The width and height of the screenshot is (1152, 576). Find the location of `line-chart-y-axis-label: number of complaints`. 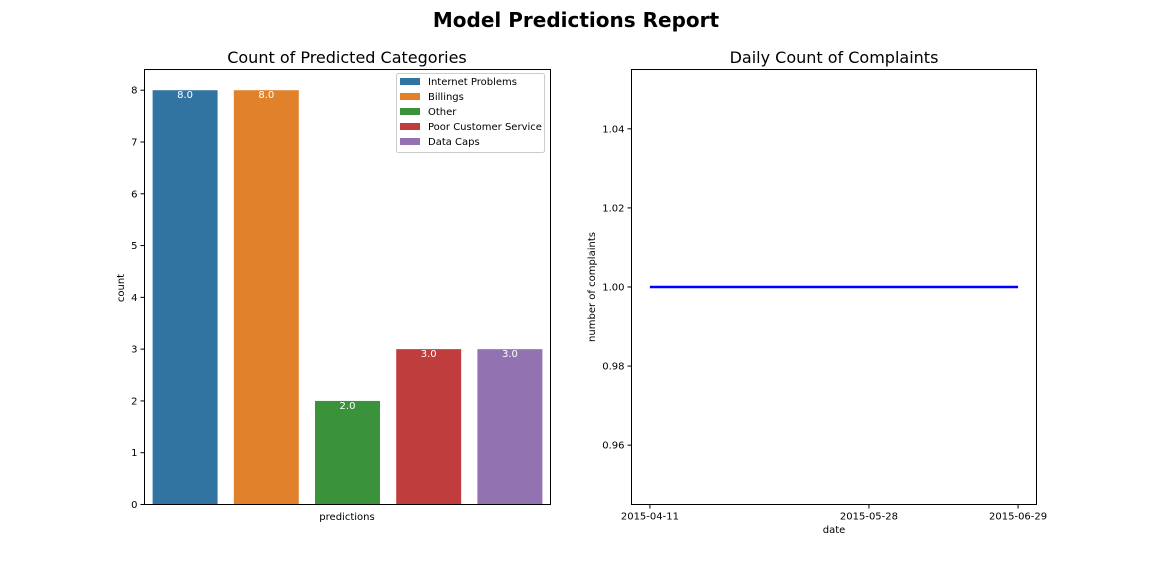

line-chart-y-axis-label: number of complaints is located at coordinates (592, 287).